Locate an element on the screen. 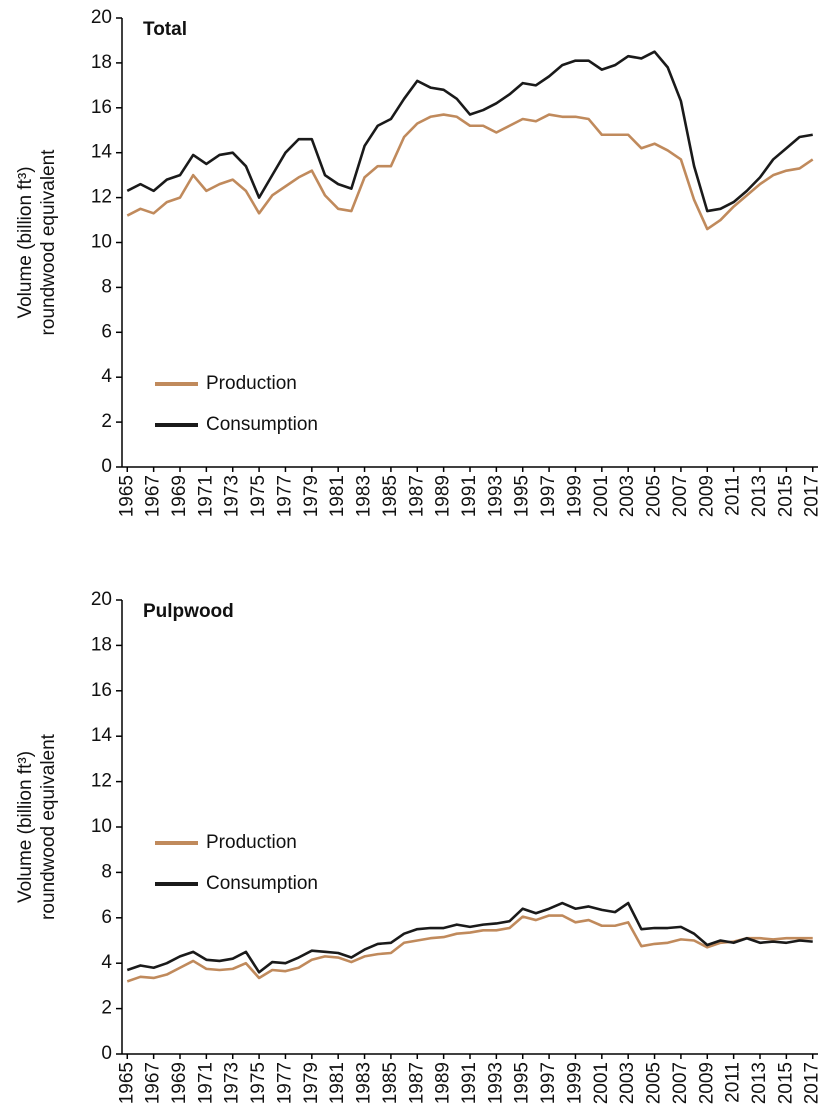  chart-title: Total is located at coordinates (165, 29).